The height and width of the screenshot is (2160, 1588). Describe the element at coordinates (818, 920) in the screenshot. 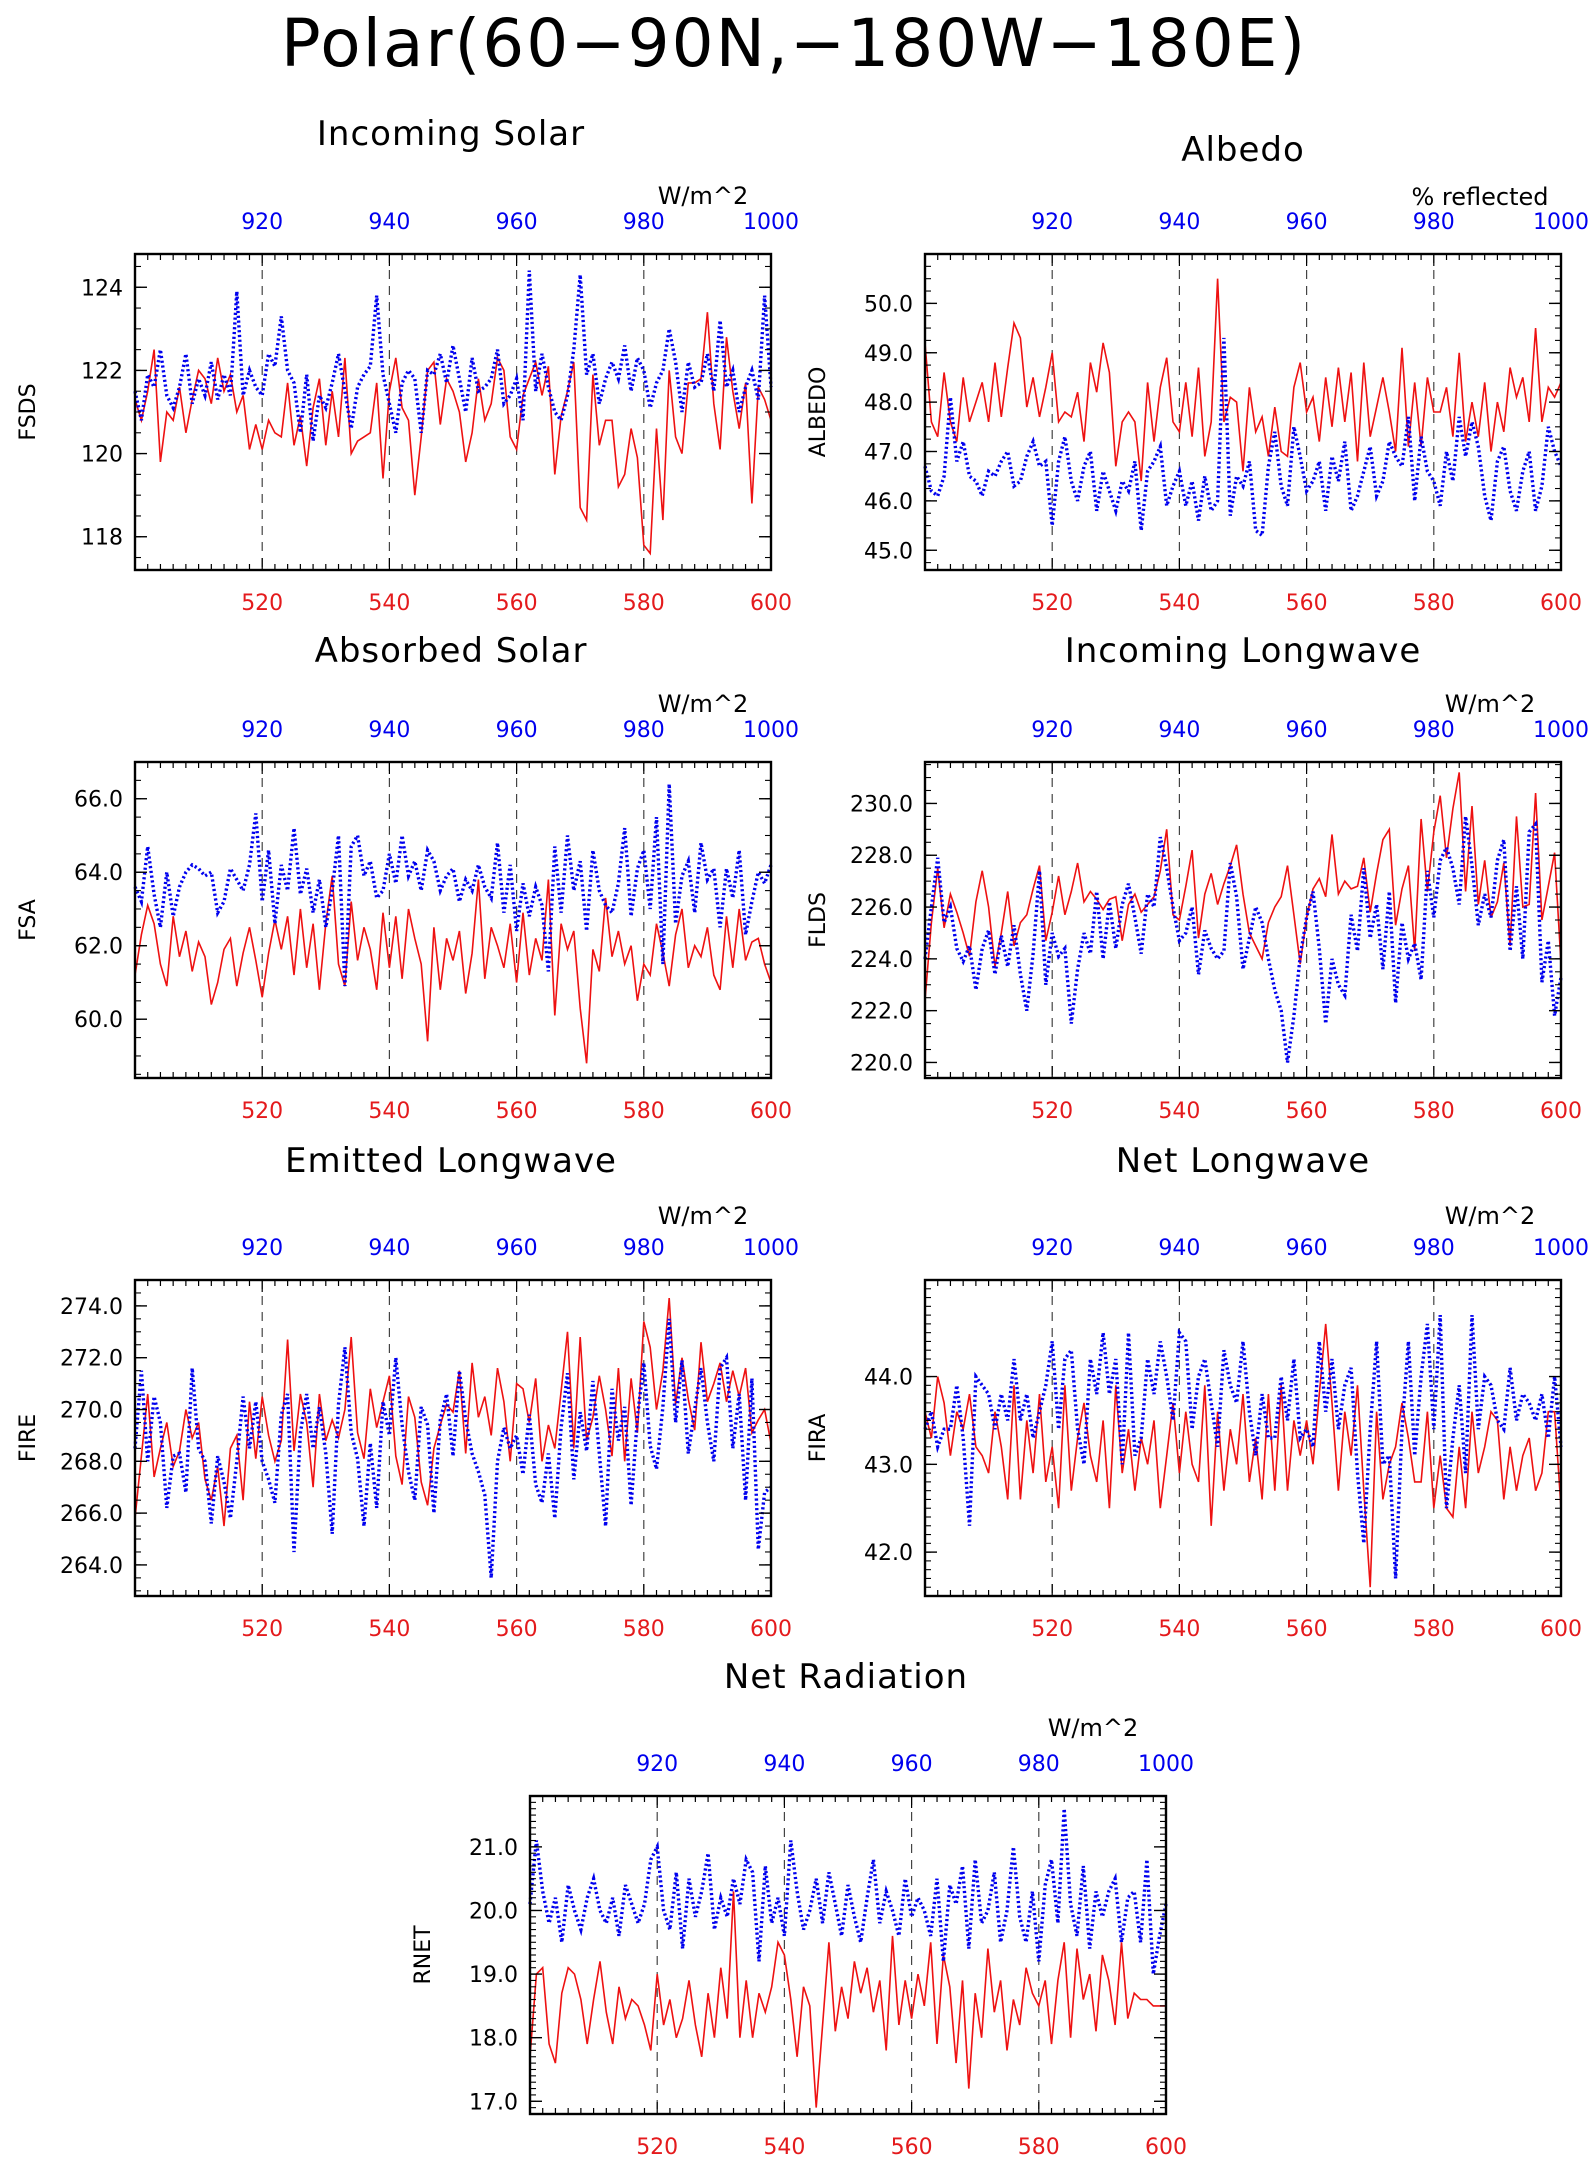

I see `y-axis-label: FLDS` at that location.